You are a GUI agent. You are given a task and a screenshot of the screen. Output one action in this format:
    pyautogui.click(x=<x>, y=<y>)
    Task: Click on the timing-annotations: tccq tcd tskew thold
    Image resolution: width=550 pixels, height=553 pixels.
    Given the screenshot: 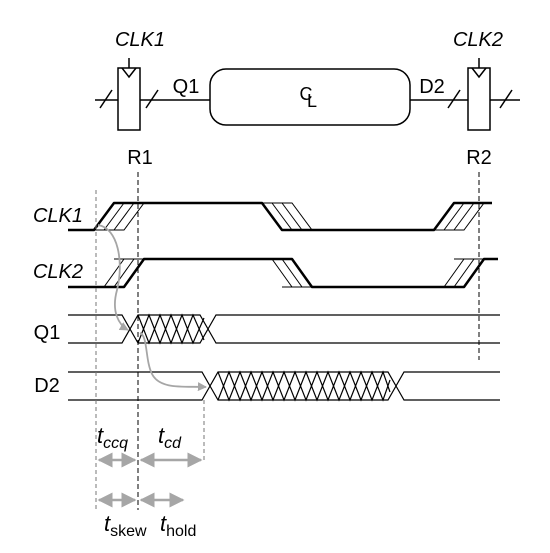 What is the action you would take?
    pyautogui.click(x=150, y=481)
    